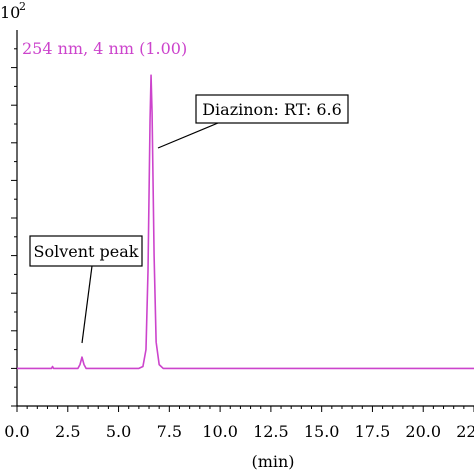 The width and height of the screenshot is (474, 474). What do you see at coordinates (272, 461) in the screenshot?
I see `x-axis-label: (min)` at bounding box center [272, 461].